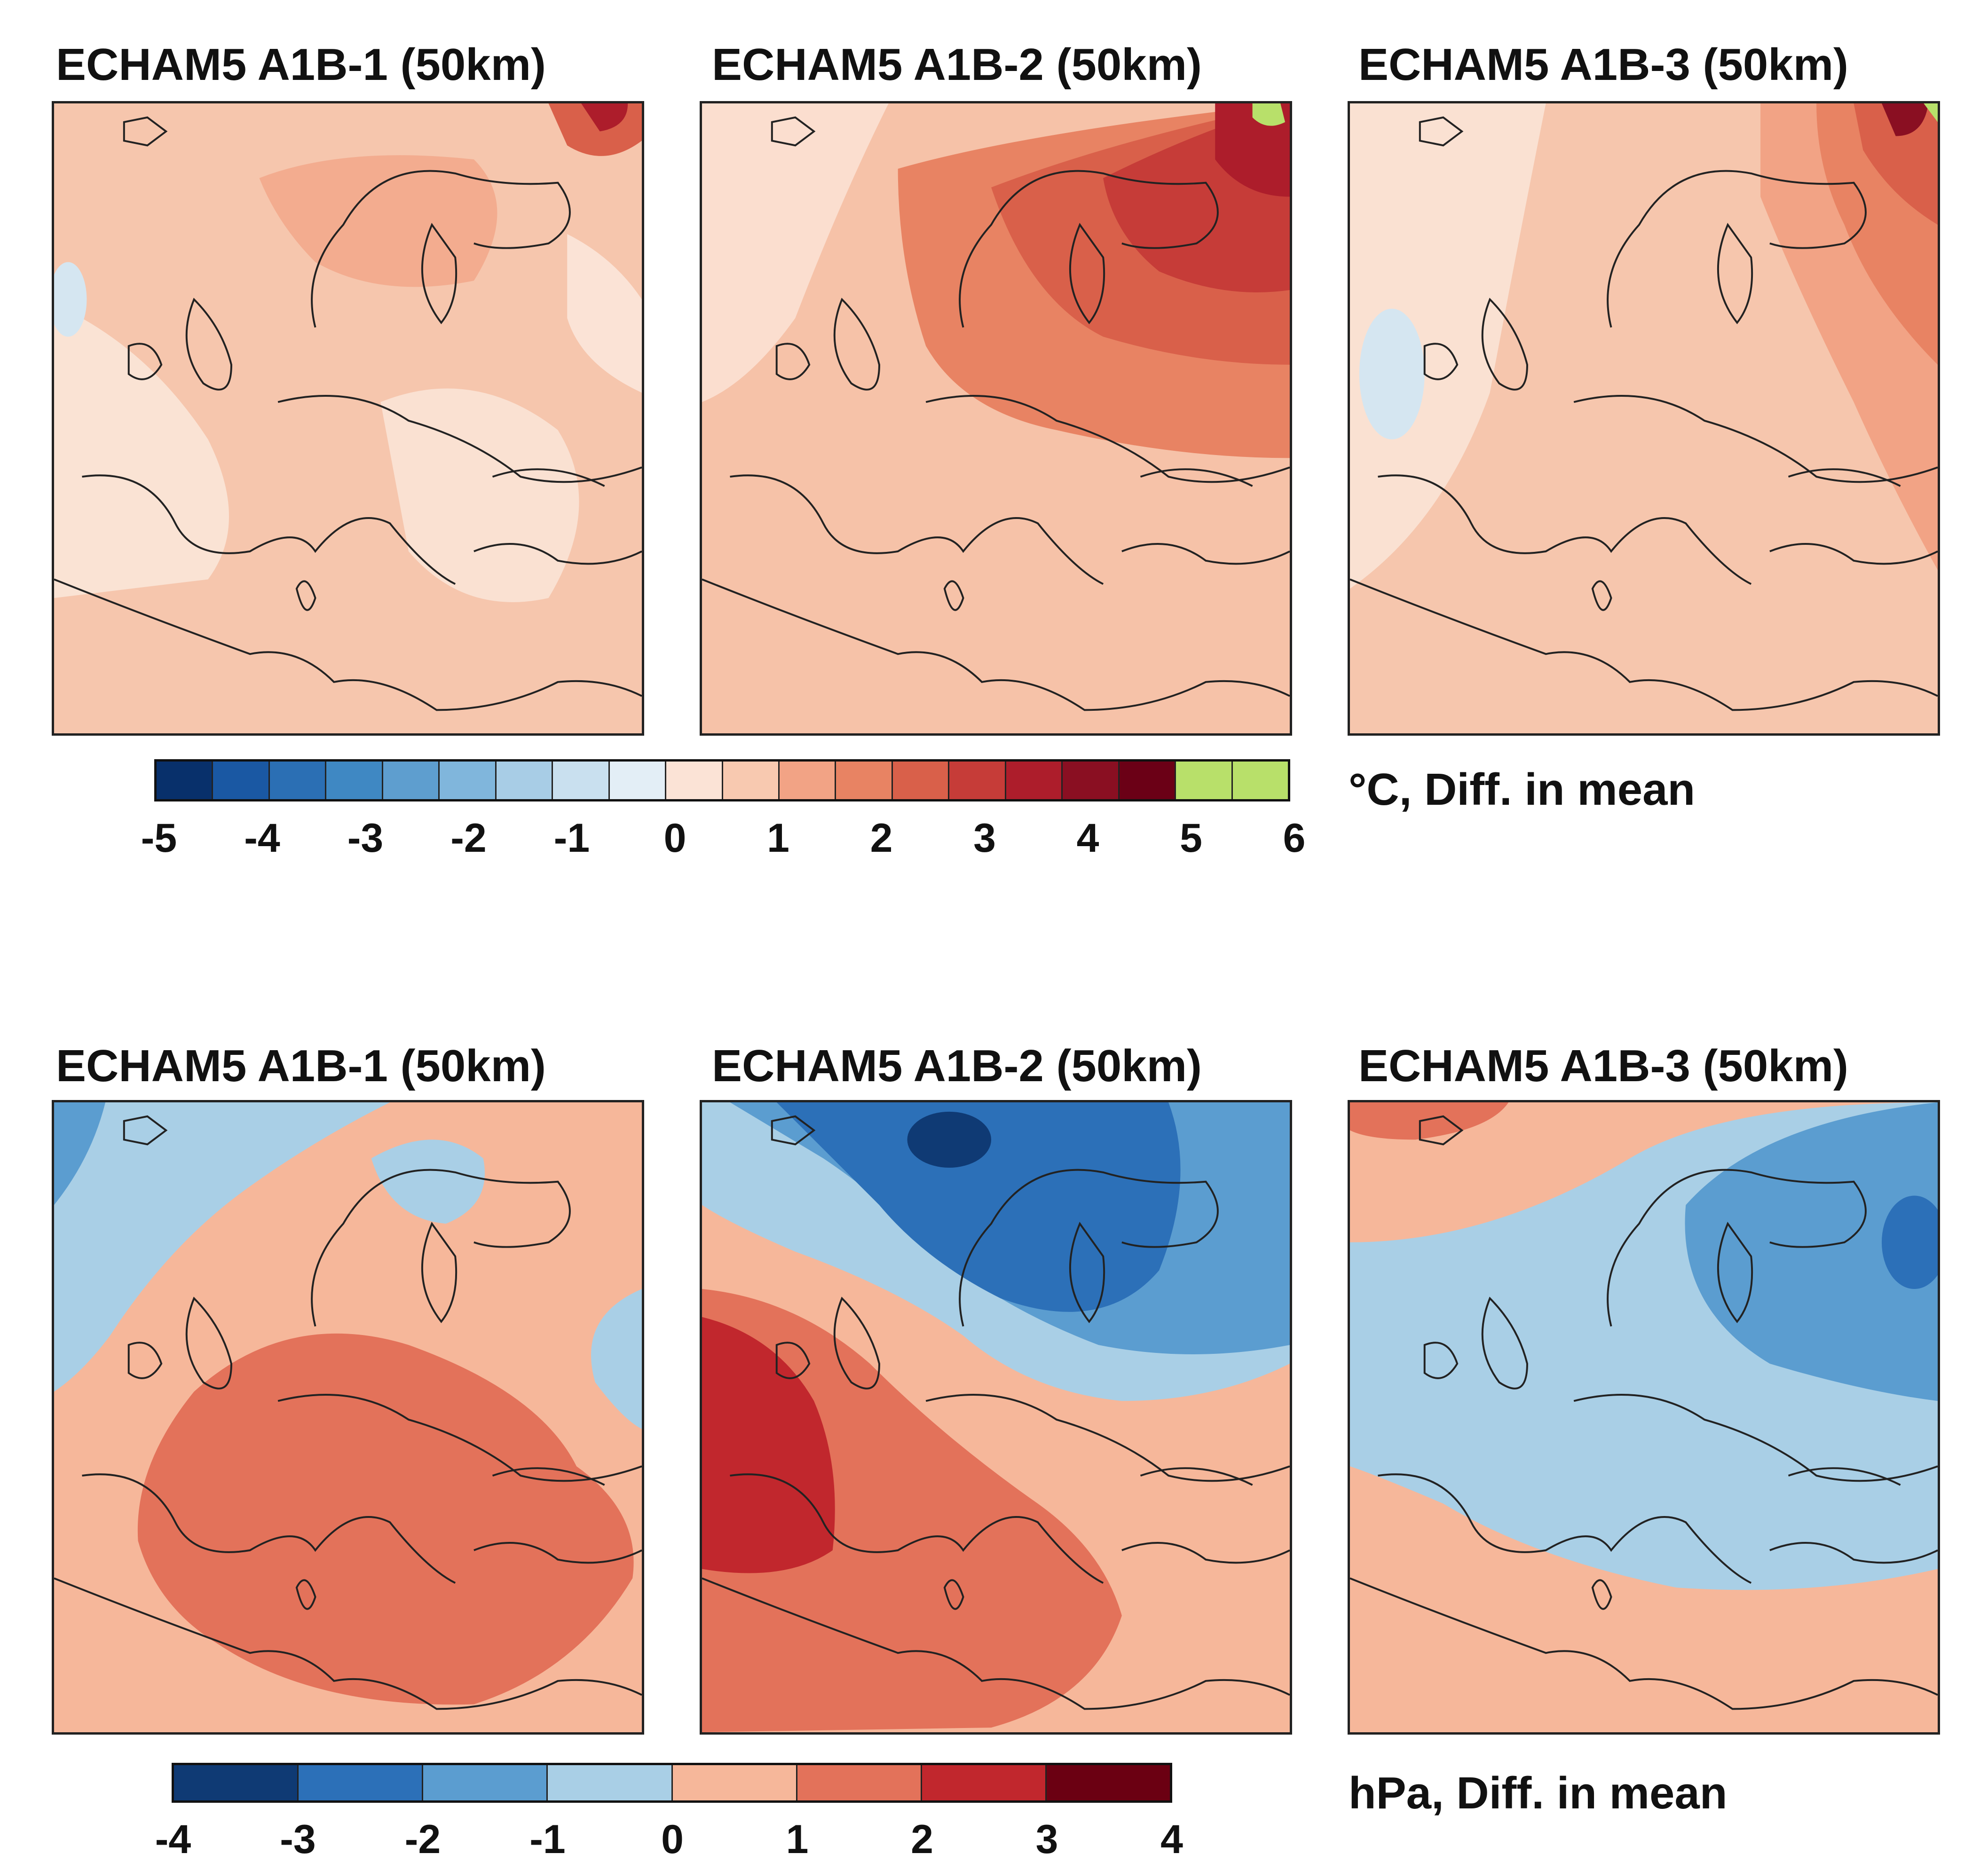 This screenshot has height=1862, width=1988. What do you see at coordinates (1522, 789) in the screenshot?
I see `temperature-unit-label: °C, Diff. in mean` at bounding box center [1522, 789].